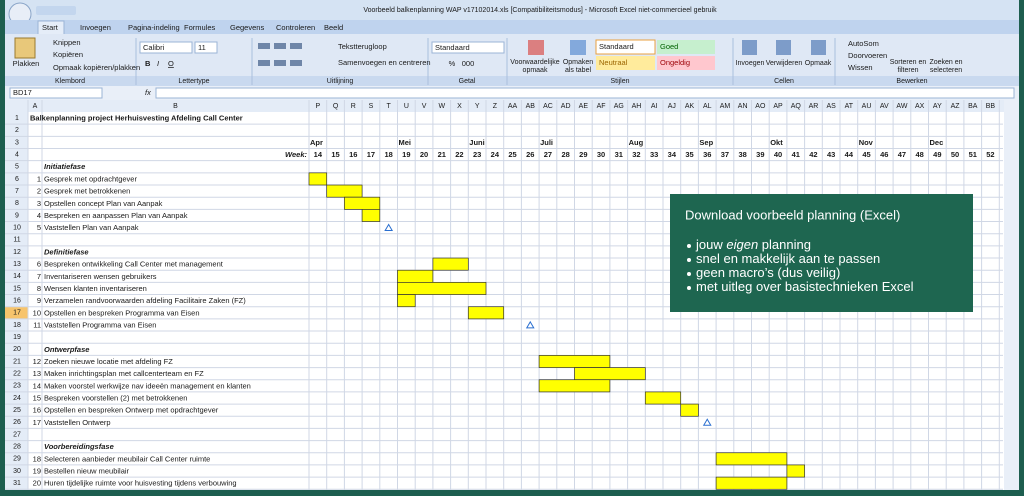 This screenshot has width=1024, height=496. What do you see at coordinates (654, 154) in the screenshot?
I see `week-number: 33` at bounding box center [654, 154].